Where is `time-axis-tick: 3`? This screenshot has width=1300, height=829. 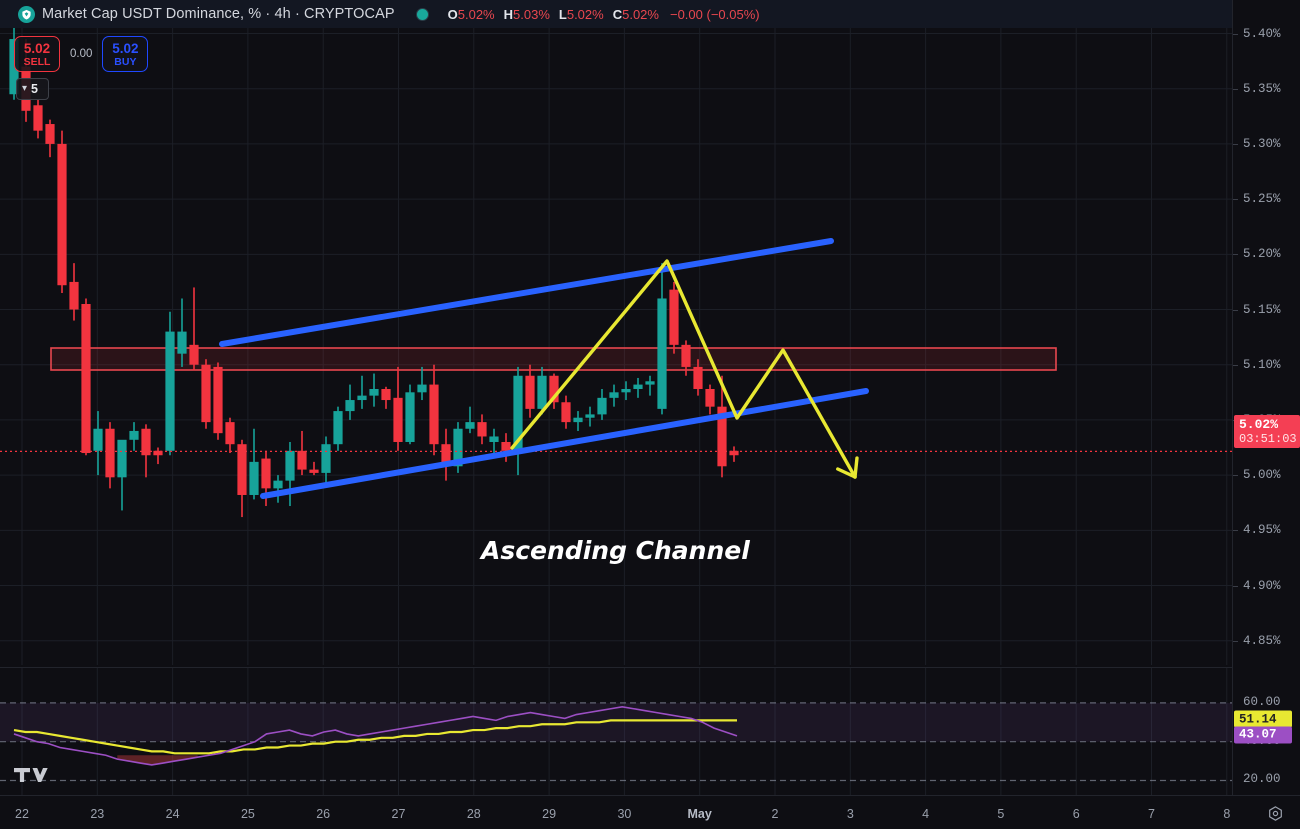 time-axis-tick: 3 is located at coordinates (850, 814).